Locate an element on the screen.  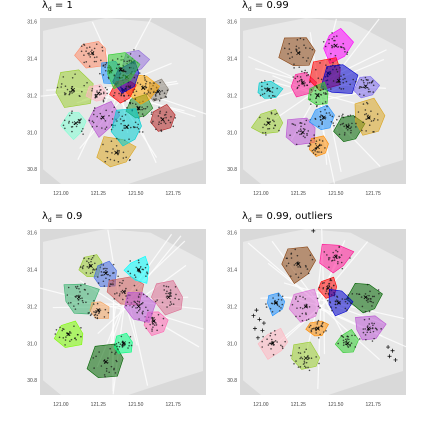
x-tick-label: 121.50 is located at coordinates (336, 405).